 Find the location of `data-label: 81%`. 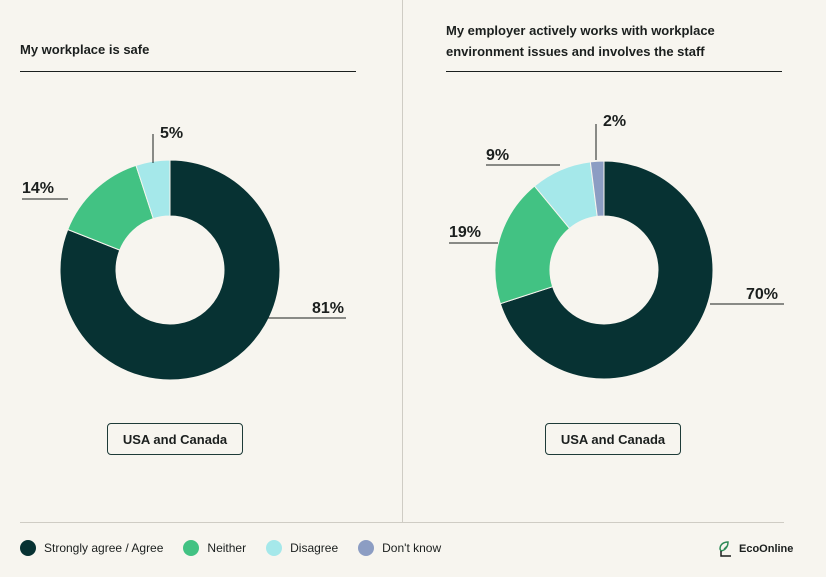

data-label: 81% is located at coordinates (328, 308).